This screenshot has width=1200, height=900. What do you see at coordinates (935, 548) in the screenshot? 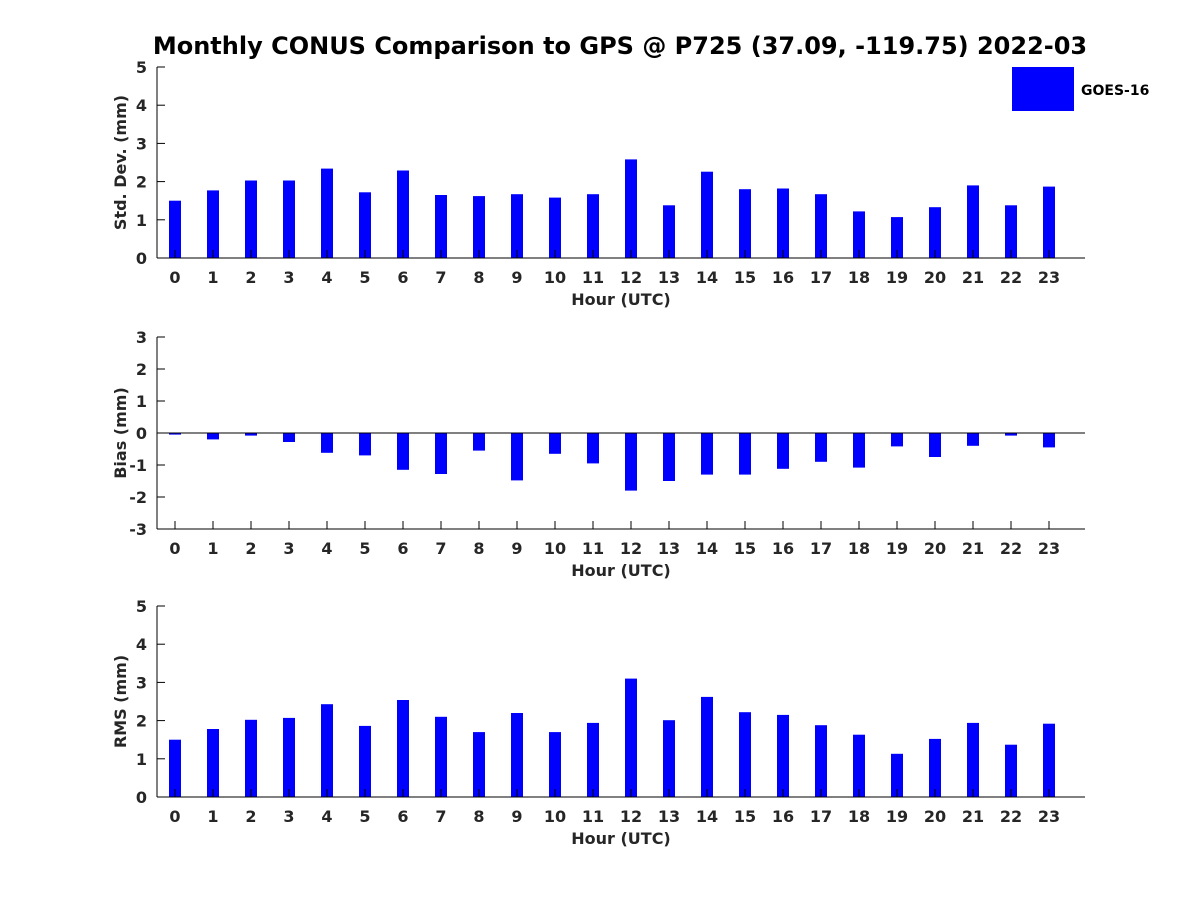
I see `bias-x-tick-label: 20` at bounding box center [935, 548].